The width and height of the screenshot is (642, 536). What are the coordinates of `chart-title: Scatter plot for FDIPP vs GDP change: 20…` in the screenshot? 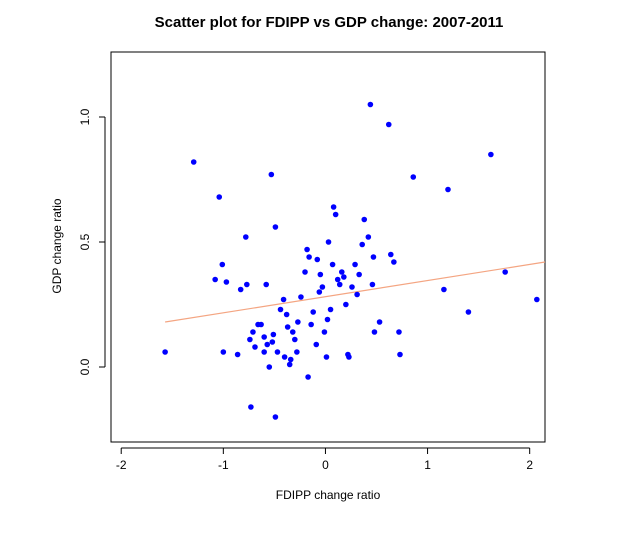 It's located at (329, 22).